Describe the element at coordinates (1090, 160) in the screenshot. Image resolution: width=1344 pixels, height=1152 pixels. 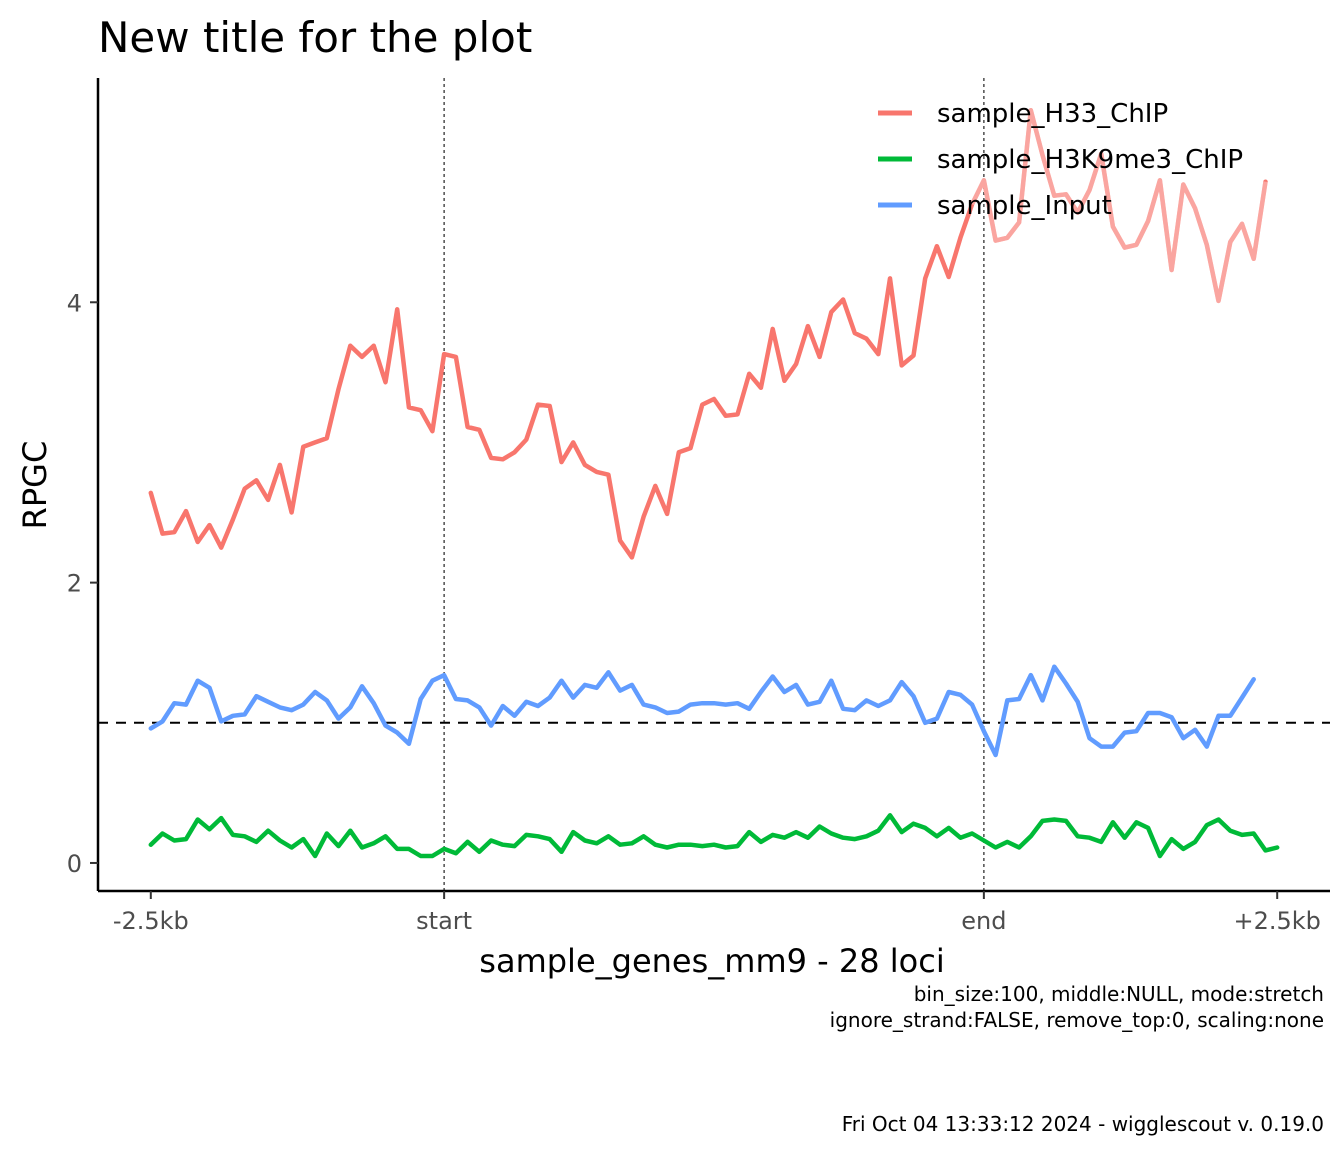
I see `legend-label-1: sample_H3K9me3_ChIP` at that location.